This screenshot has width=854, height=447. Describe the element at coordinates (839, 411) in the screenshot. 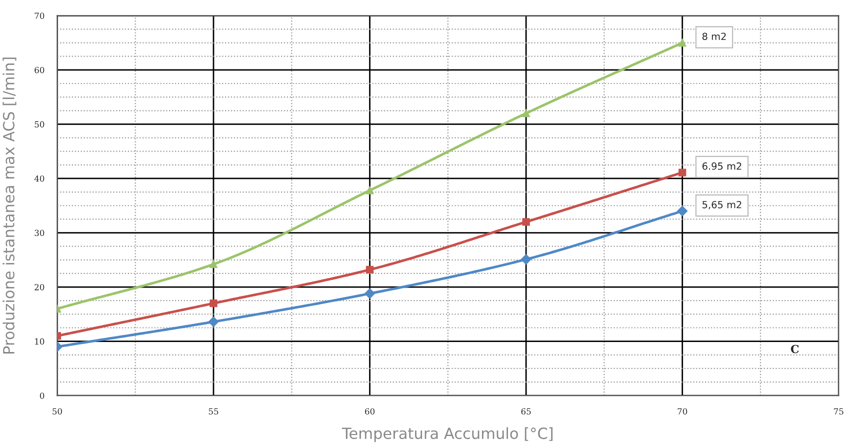

I see `x-tick-label: 75` at that location.